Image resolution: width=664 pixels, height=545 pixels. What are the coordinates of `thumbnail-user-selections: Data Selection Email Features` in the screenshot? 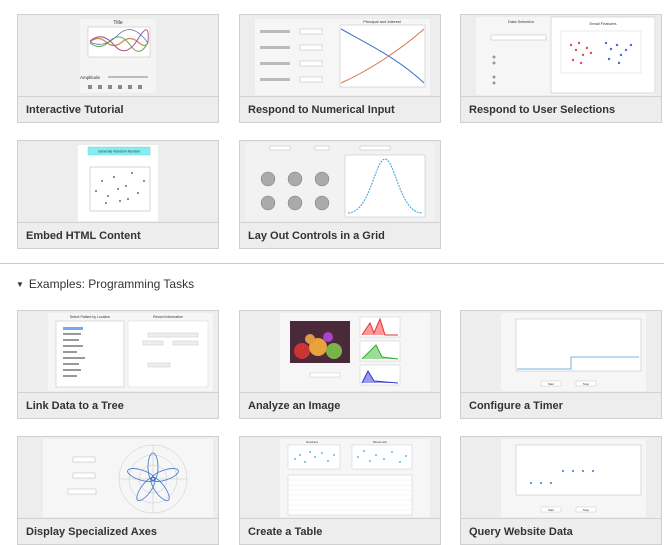 It's located at (561, 56).